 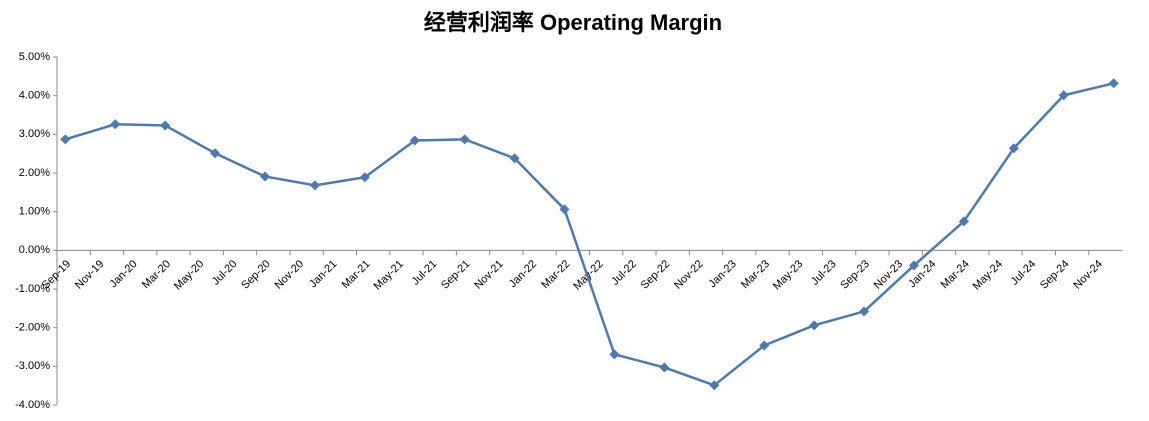 I want to click on x-tick-label: Sep-21, so click(x=456, y=275).